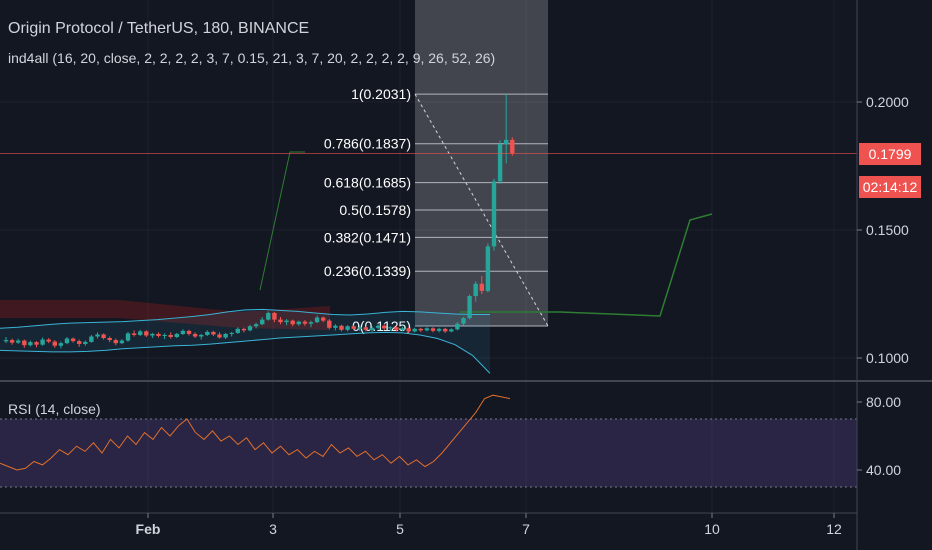 The width and height of the screenshot is (932, 550). What do you see at coordinates (887, 230) in the screenshot?
I see `price-tick-label: 0.1500` at bounding box center [887, 230].